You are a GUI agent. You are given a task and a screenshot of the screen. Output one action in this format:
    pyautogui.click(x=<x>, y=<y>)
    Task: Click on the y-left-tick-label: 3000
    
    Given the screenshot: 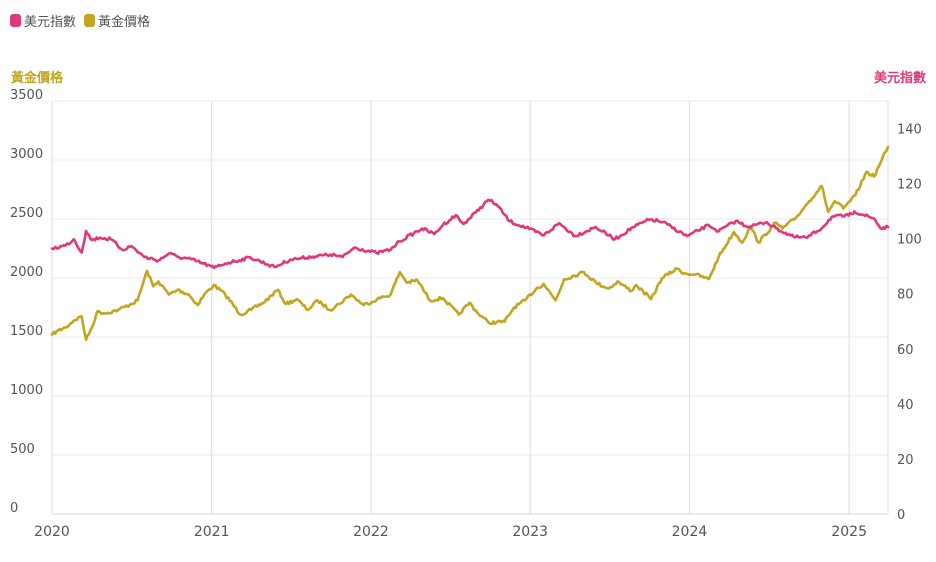 What is the action you would take?
    pyautogui.click(x=26, y=154)
    